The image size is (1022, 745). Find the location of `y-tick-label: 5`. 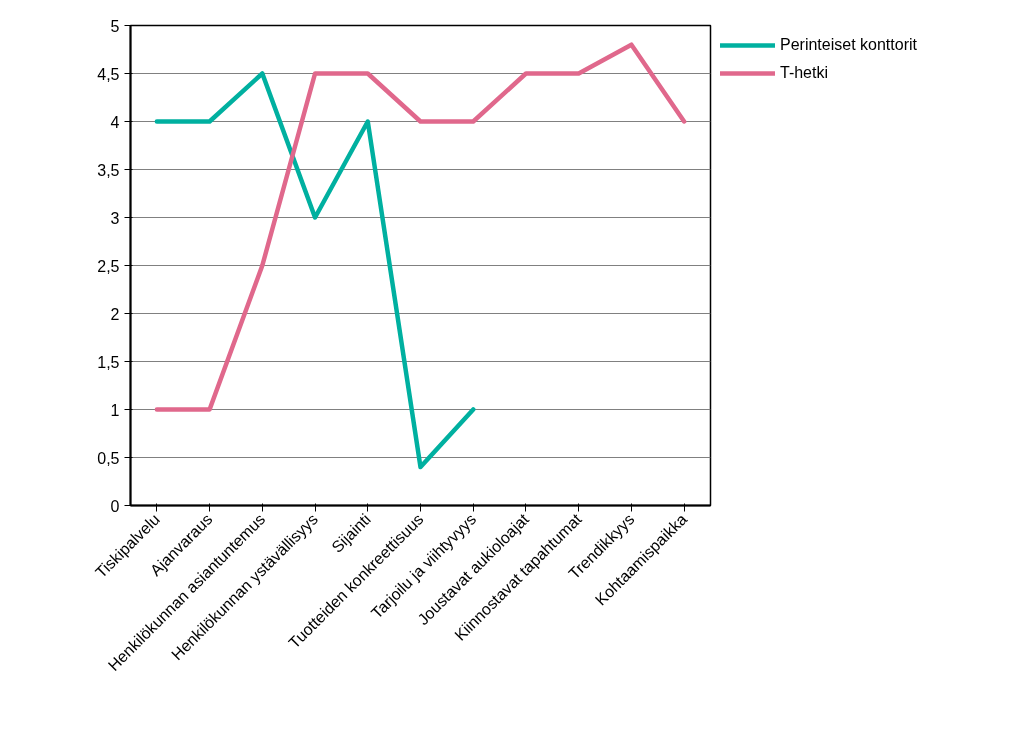

y-tick-label: 5 is located at coordinates (115, 26).